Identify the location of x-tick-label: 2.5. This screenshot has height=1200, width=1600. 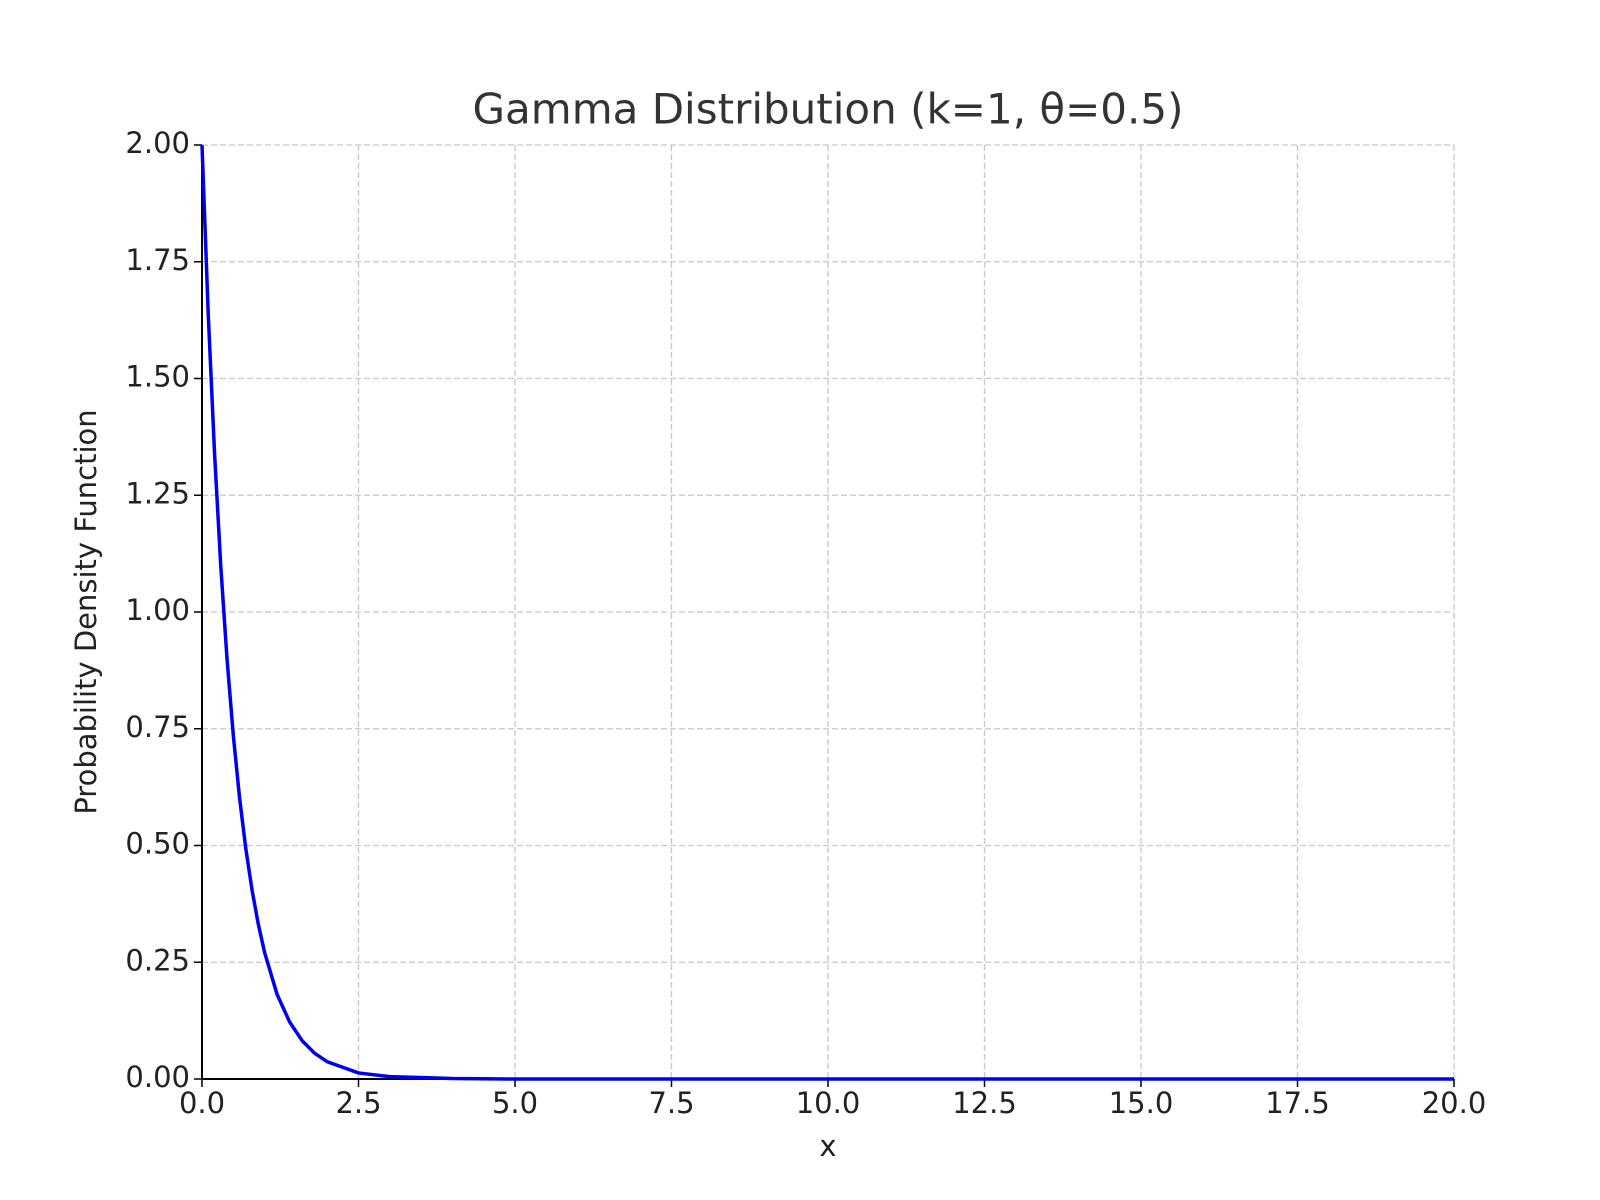
(358, 1103).